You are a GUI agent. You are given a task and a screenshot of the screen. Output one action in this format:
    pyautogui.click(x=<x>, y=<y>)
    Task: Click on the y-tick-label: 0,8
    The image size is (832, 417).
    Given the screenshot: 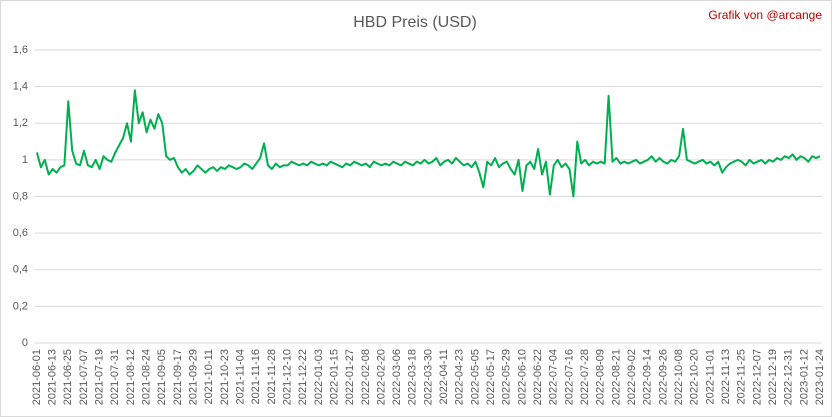 What is the action you would take?
    pyautogui.click(x=20, y=196)
    